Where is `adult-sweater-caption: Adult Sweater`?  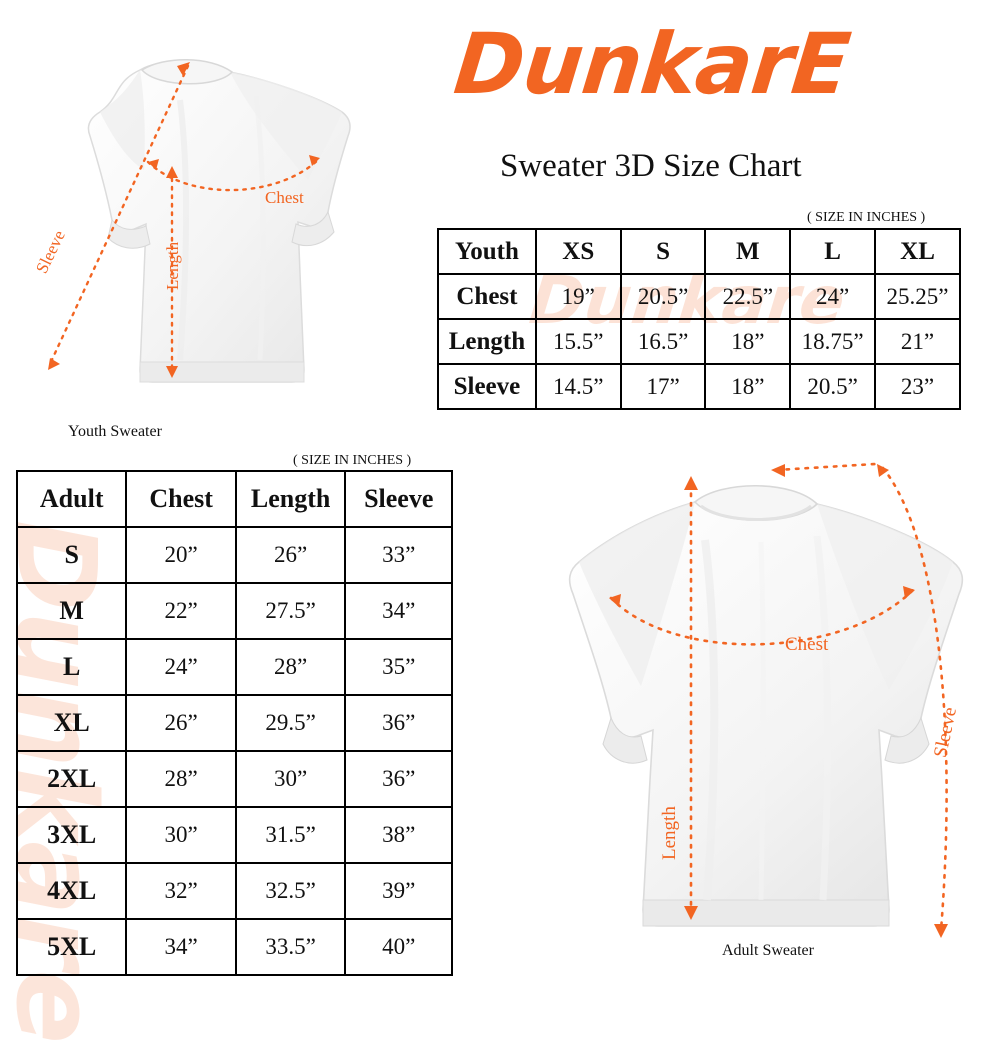 adult-sweater-caption: Adult Sweater is located at coordinates (768, 950).